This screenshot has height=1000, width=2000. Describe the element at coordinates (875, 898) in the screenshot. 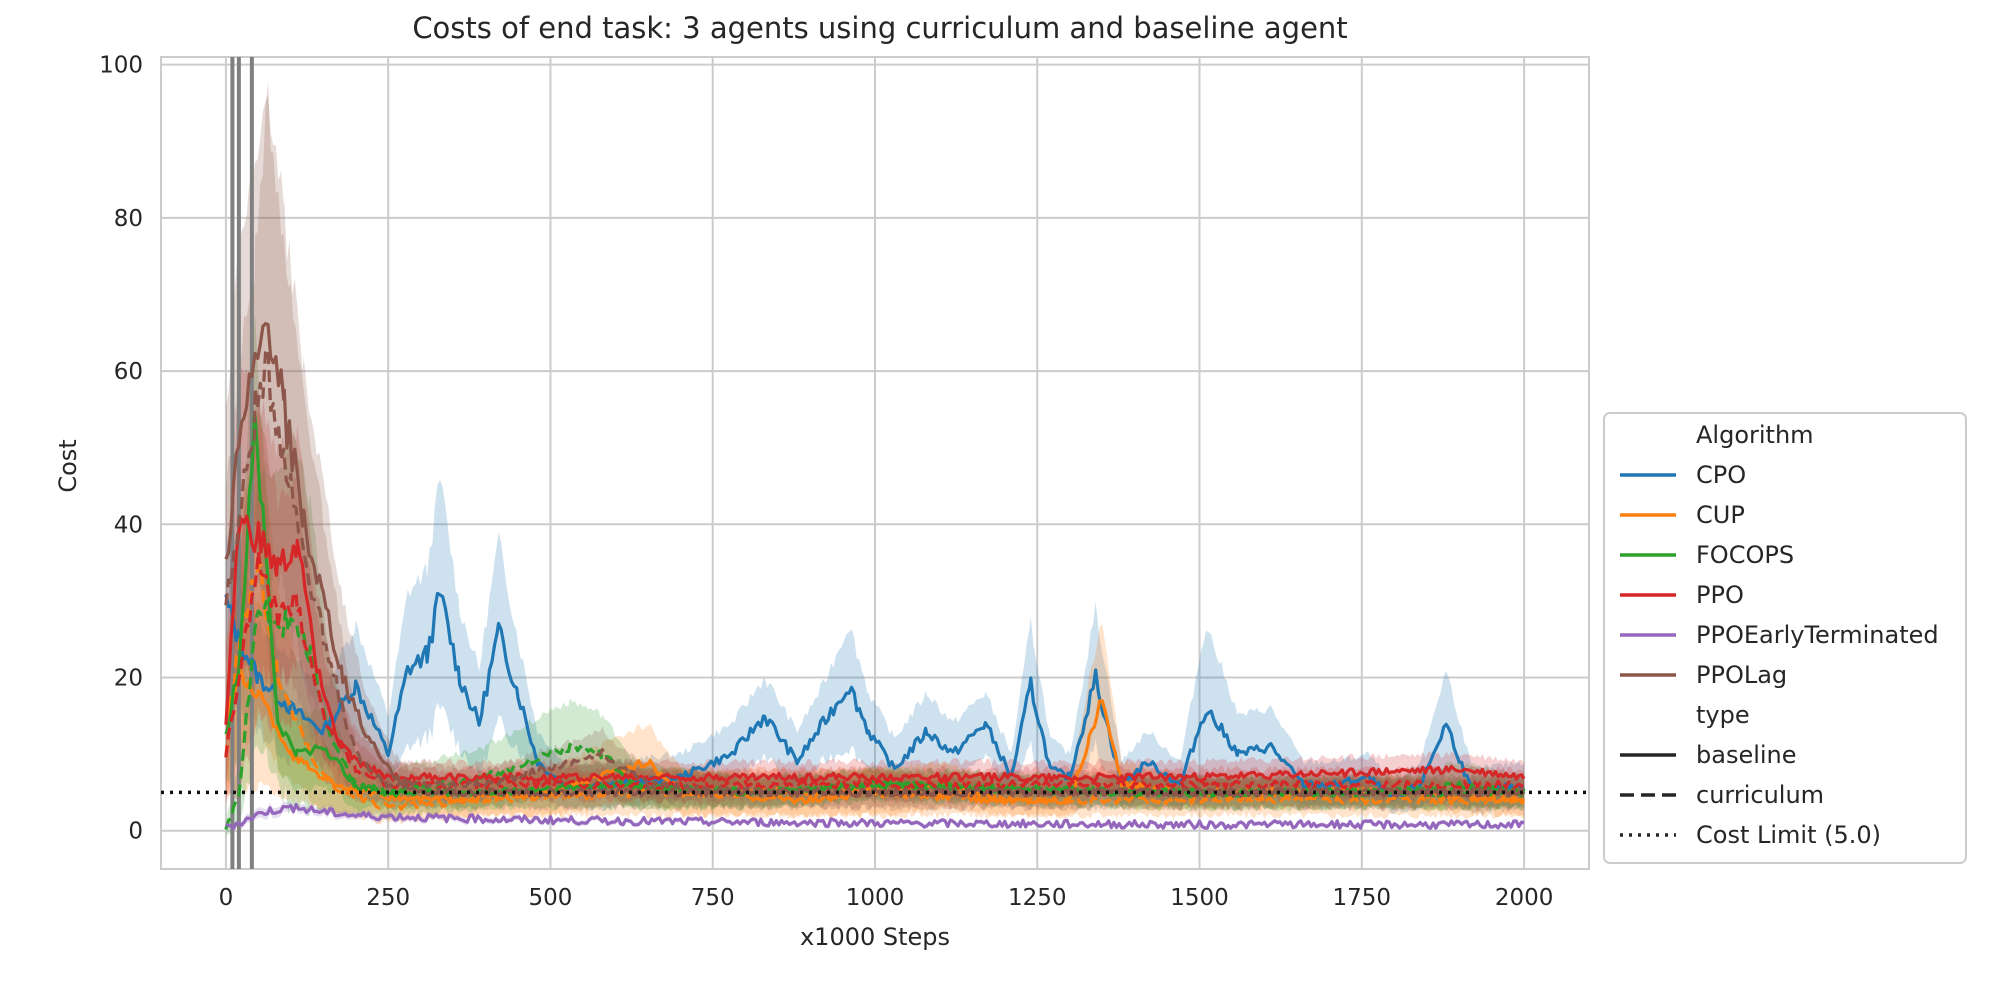

I see `x-tick-label: 1000` at that location.